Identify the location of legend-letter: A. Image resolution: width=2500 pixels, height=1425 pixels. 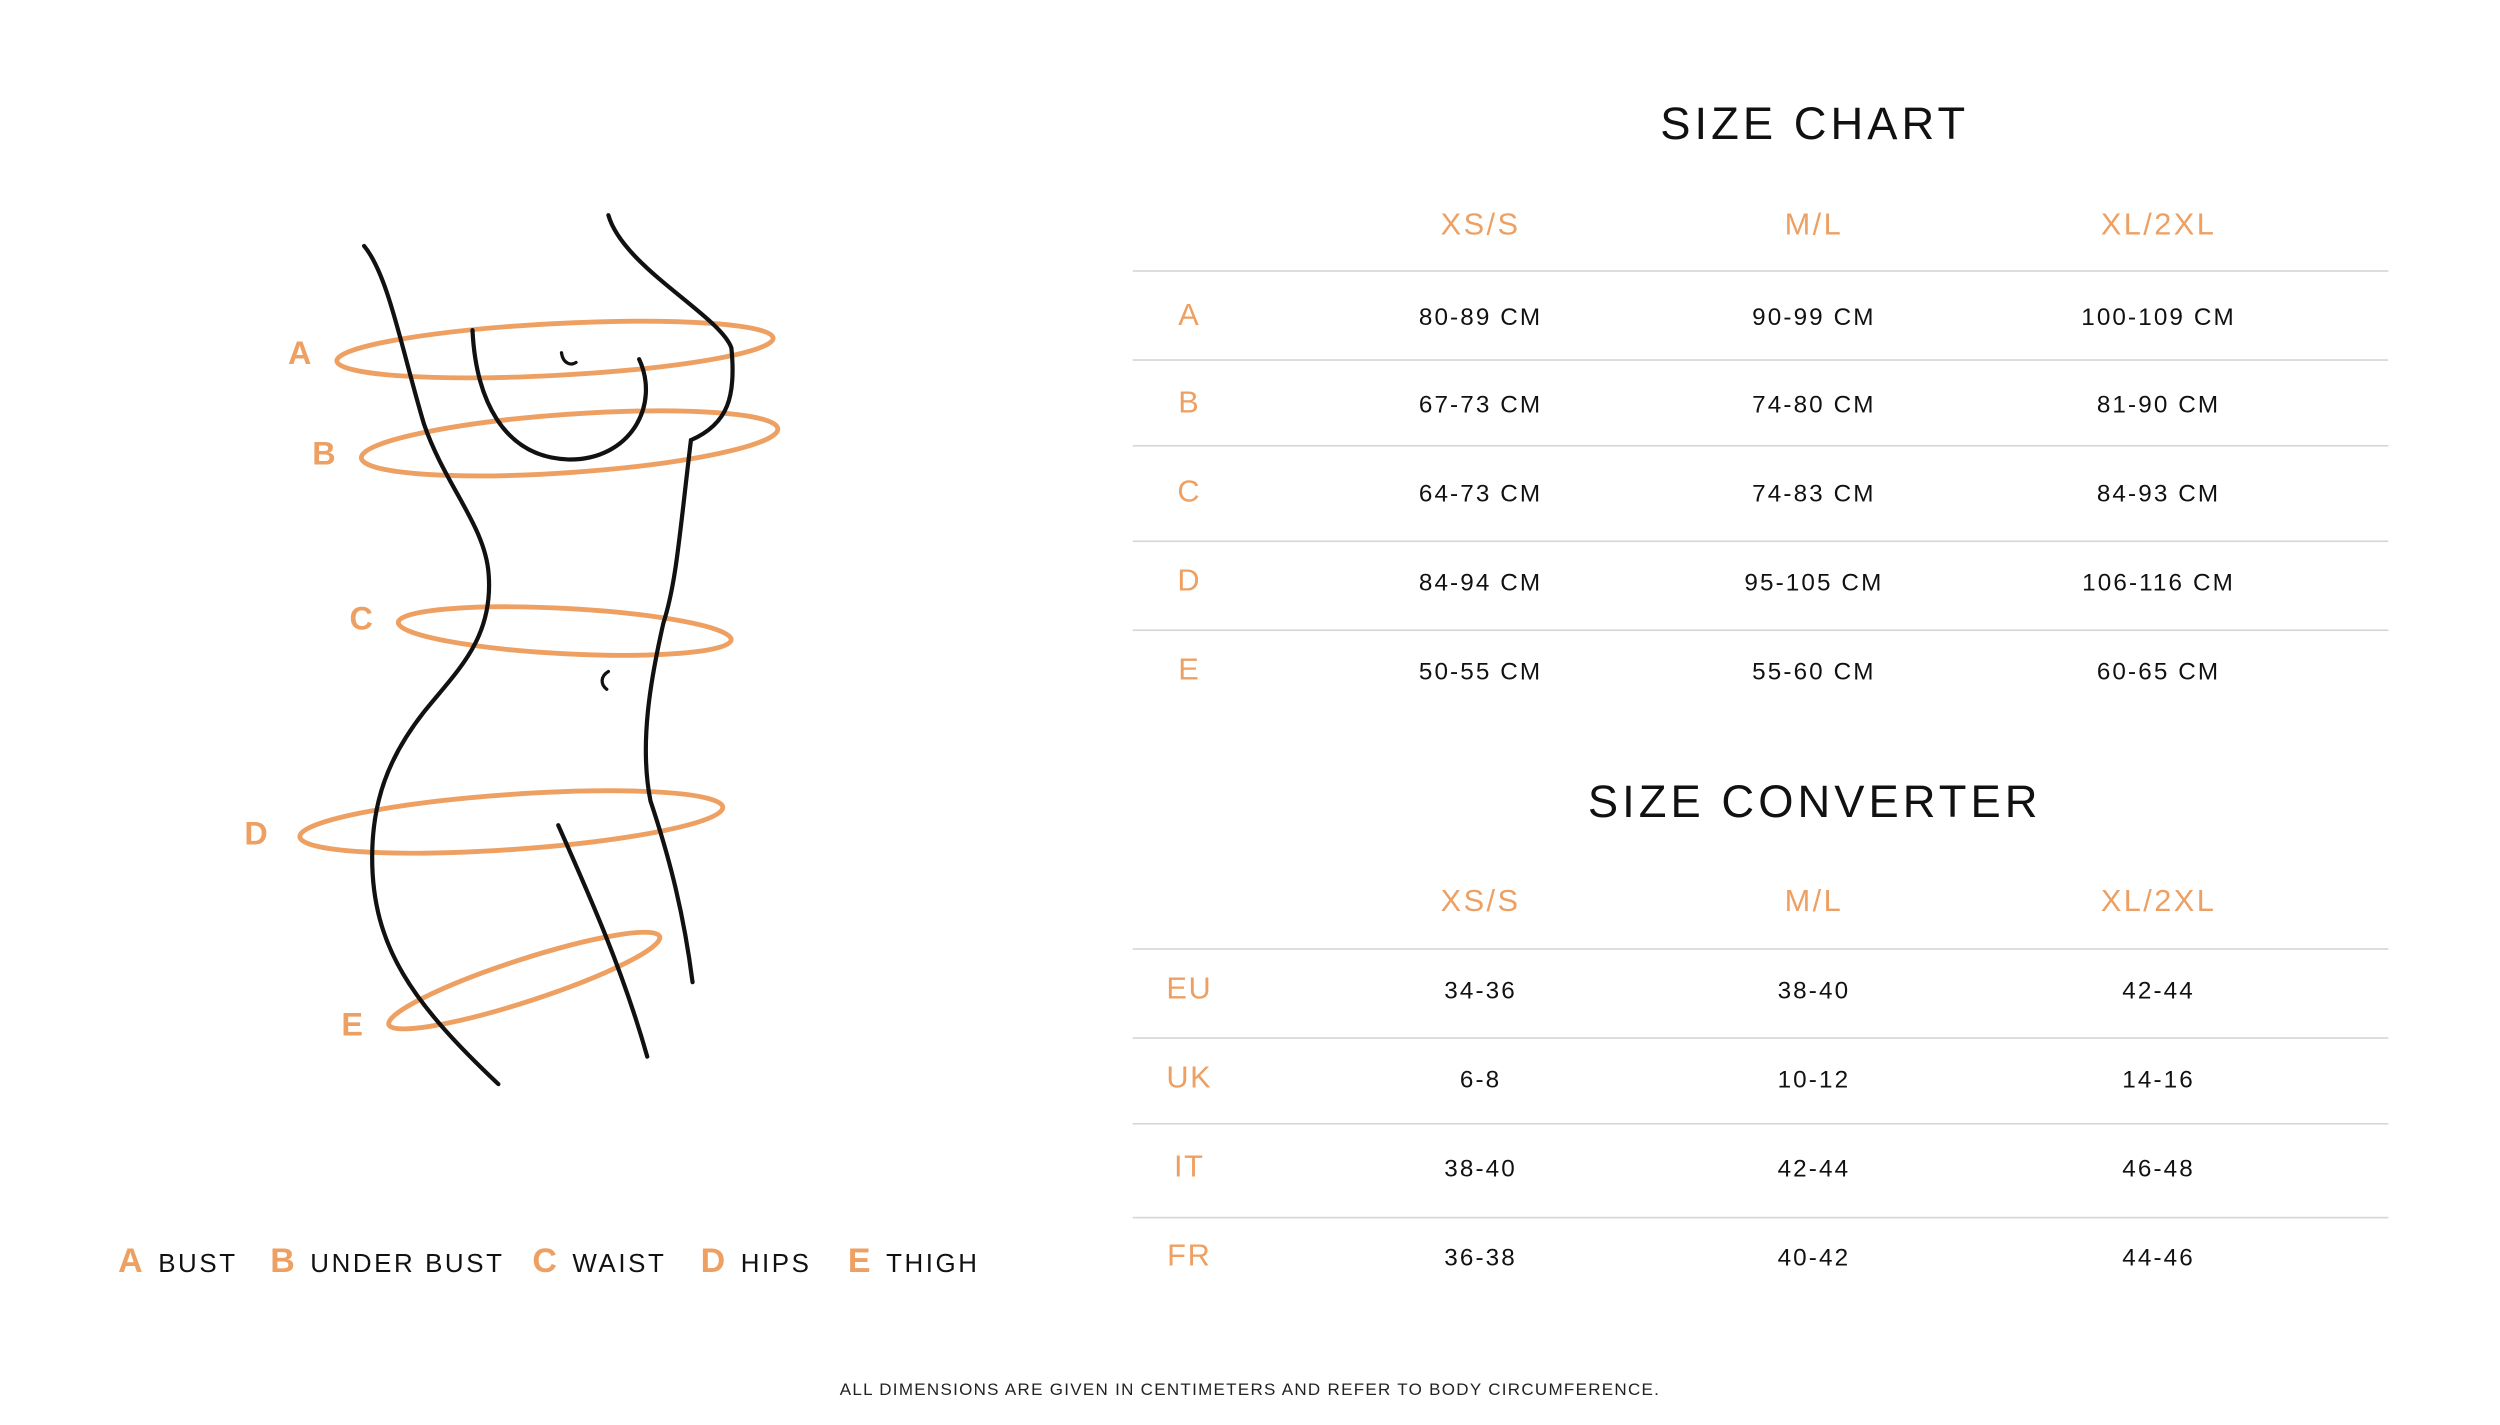
(132, 1261).